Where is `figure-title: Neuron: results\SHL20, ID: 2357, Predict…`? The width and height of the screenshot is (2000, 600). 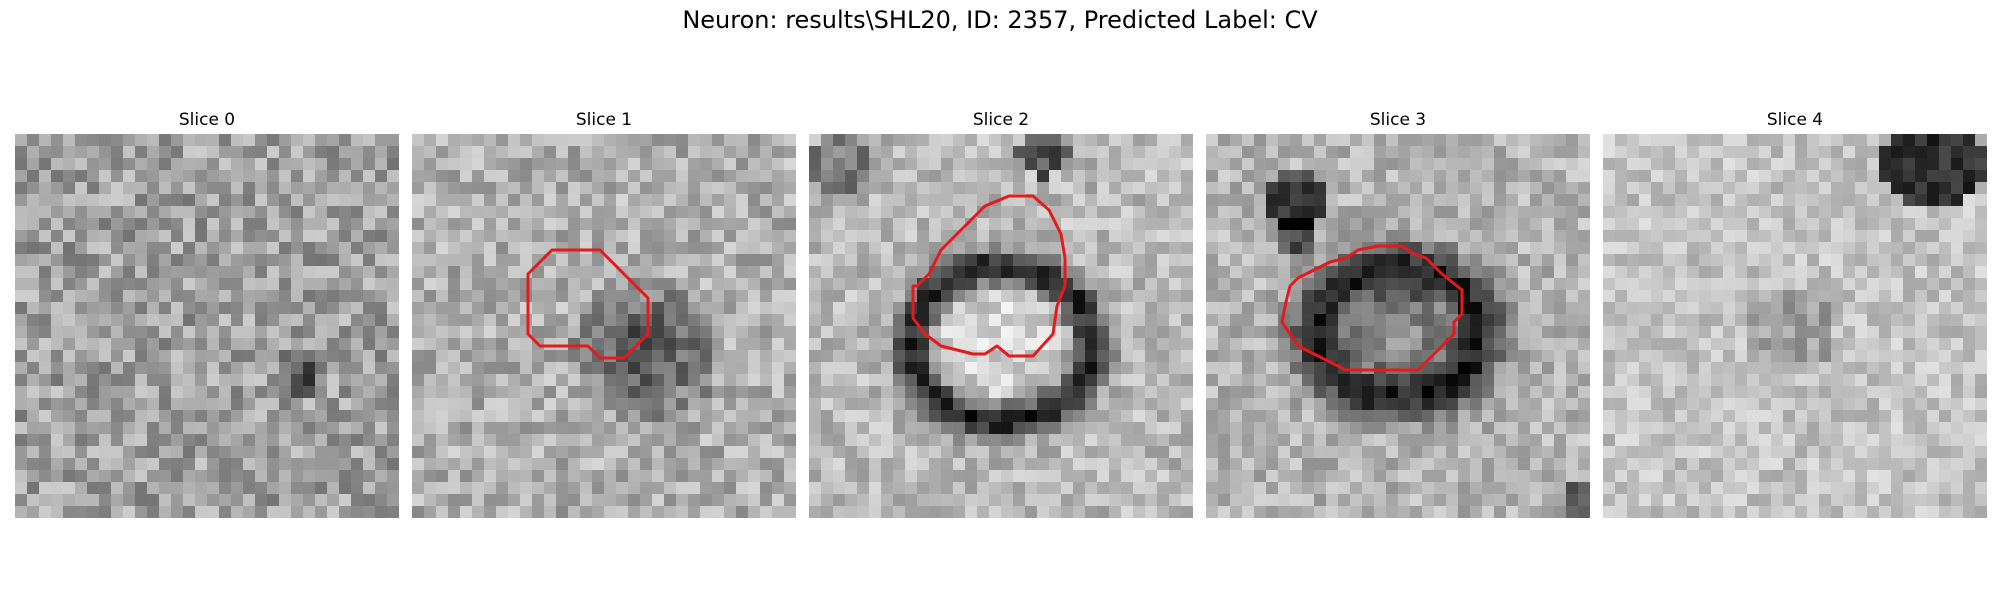
figure-title: Neuron: results\SHL20, ID: 2357, Predict… is located at coordinates (1000, 20).